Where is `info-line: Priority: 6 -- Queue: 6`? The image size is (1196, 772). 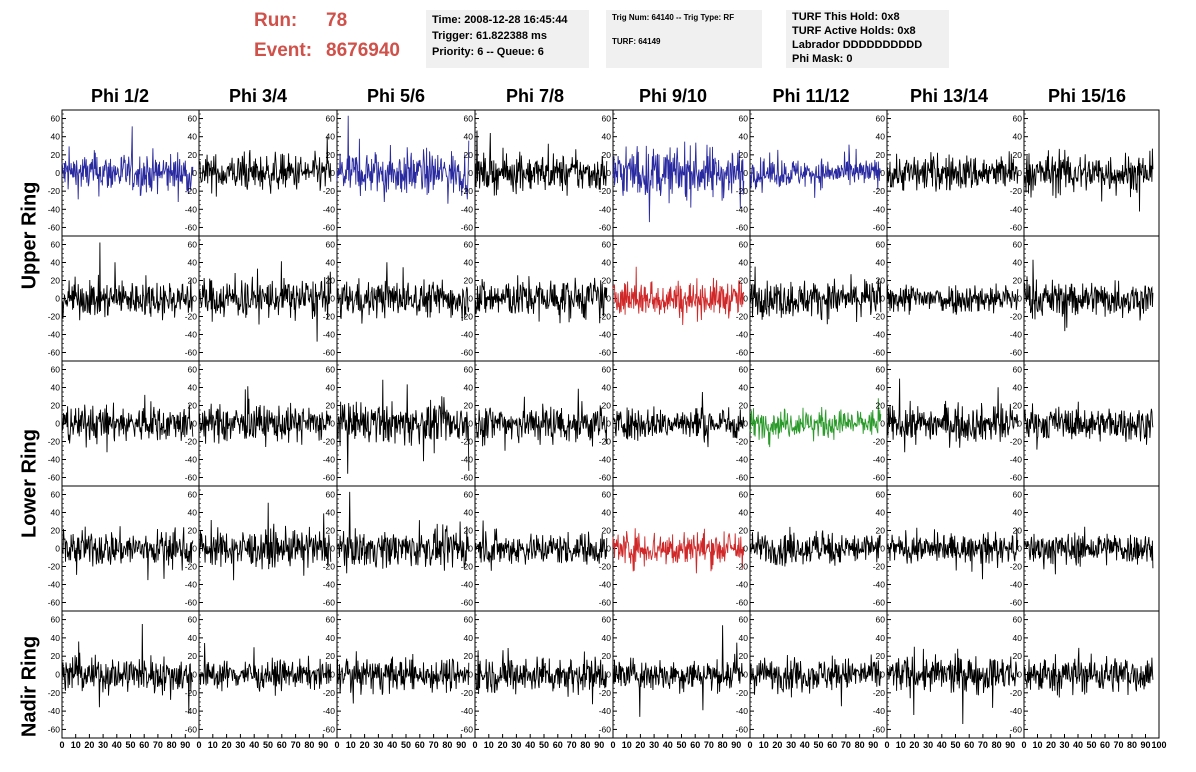
info-line: Priority: 6 -- Queue: 6 is located at coordinates (488, 52).